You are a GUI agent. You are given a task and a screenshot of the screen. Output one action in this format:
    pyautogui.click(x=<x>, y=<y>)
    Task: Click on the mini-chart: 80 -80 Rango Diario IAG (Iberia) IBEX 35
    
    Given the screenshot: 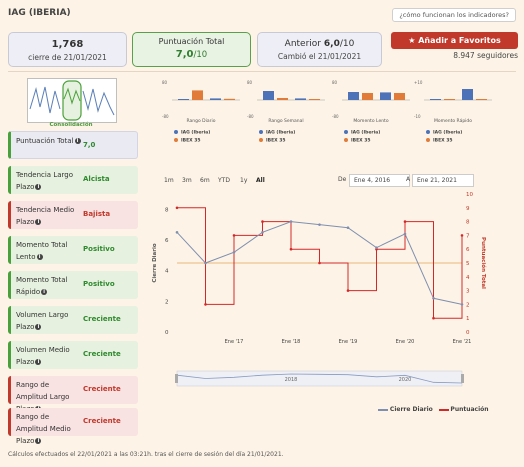 What is the action you would take?
    pyautogui.click(x=201, y=115)
    